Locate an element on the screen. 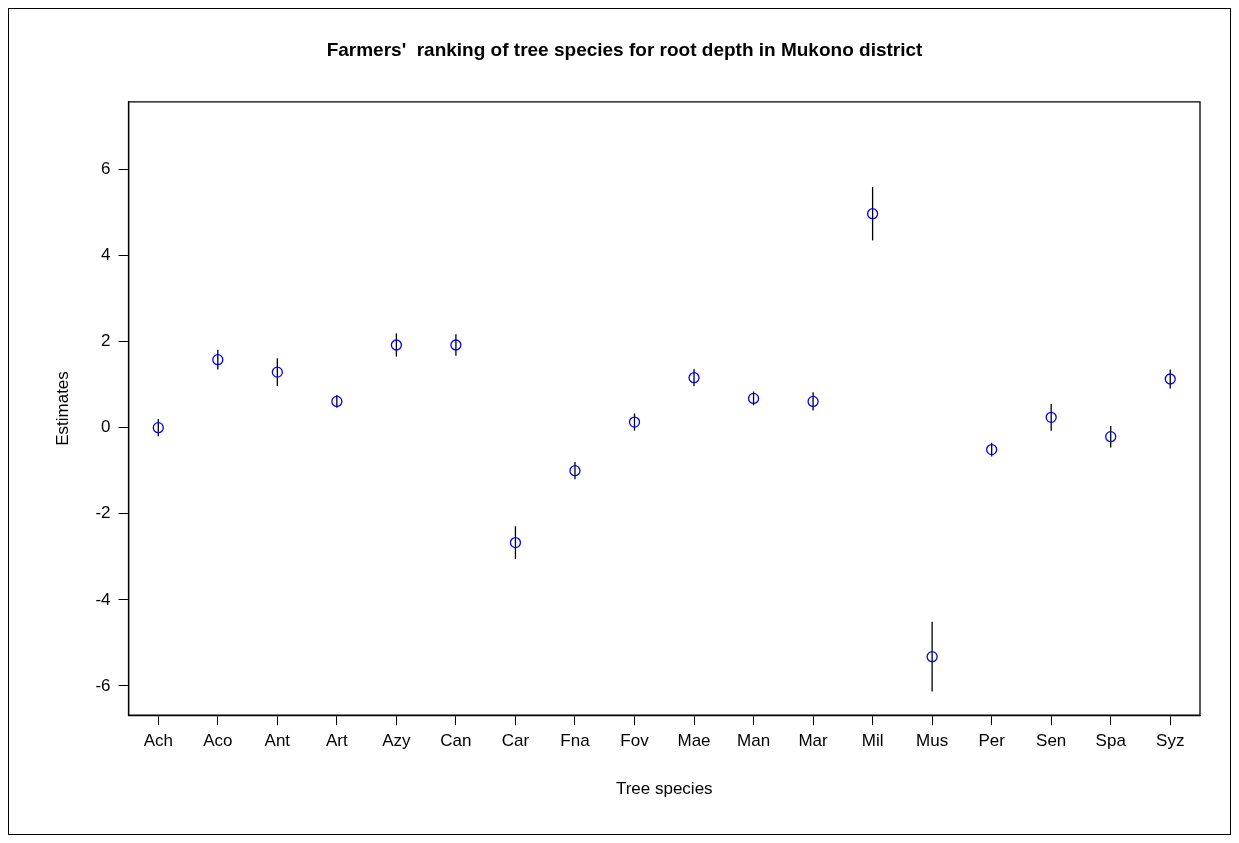 This screenshot has width=1239, height=843. x-tick-label: Ant is located at coordinates (277, 741).